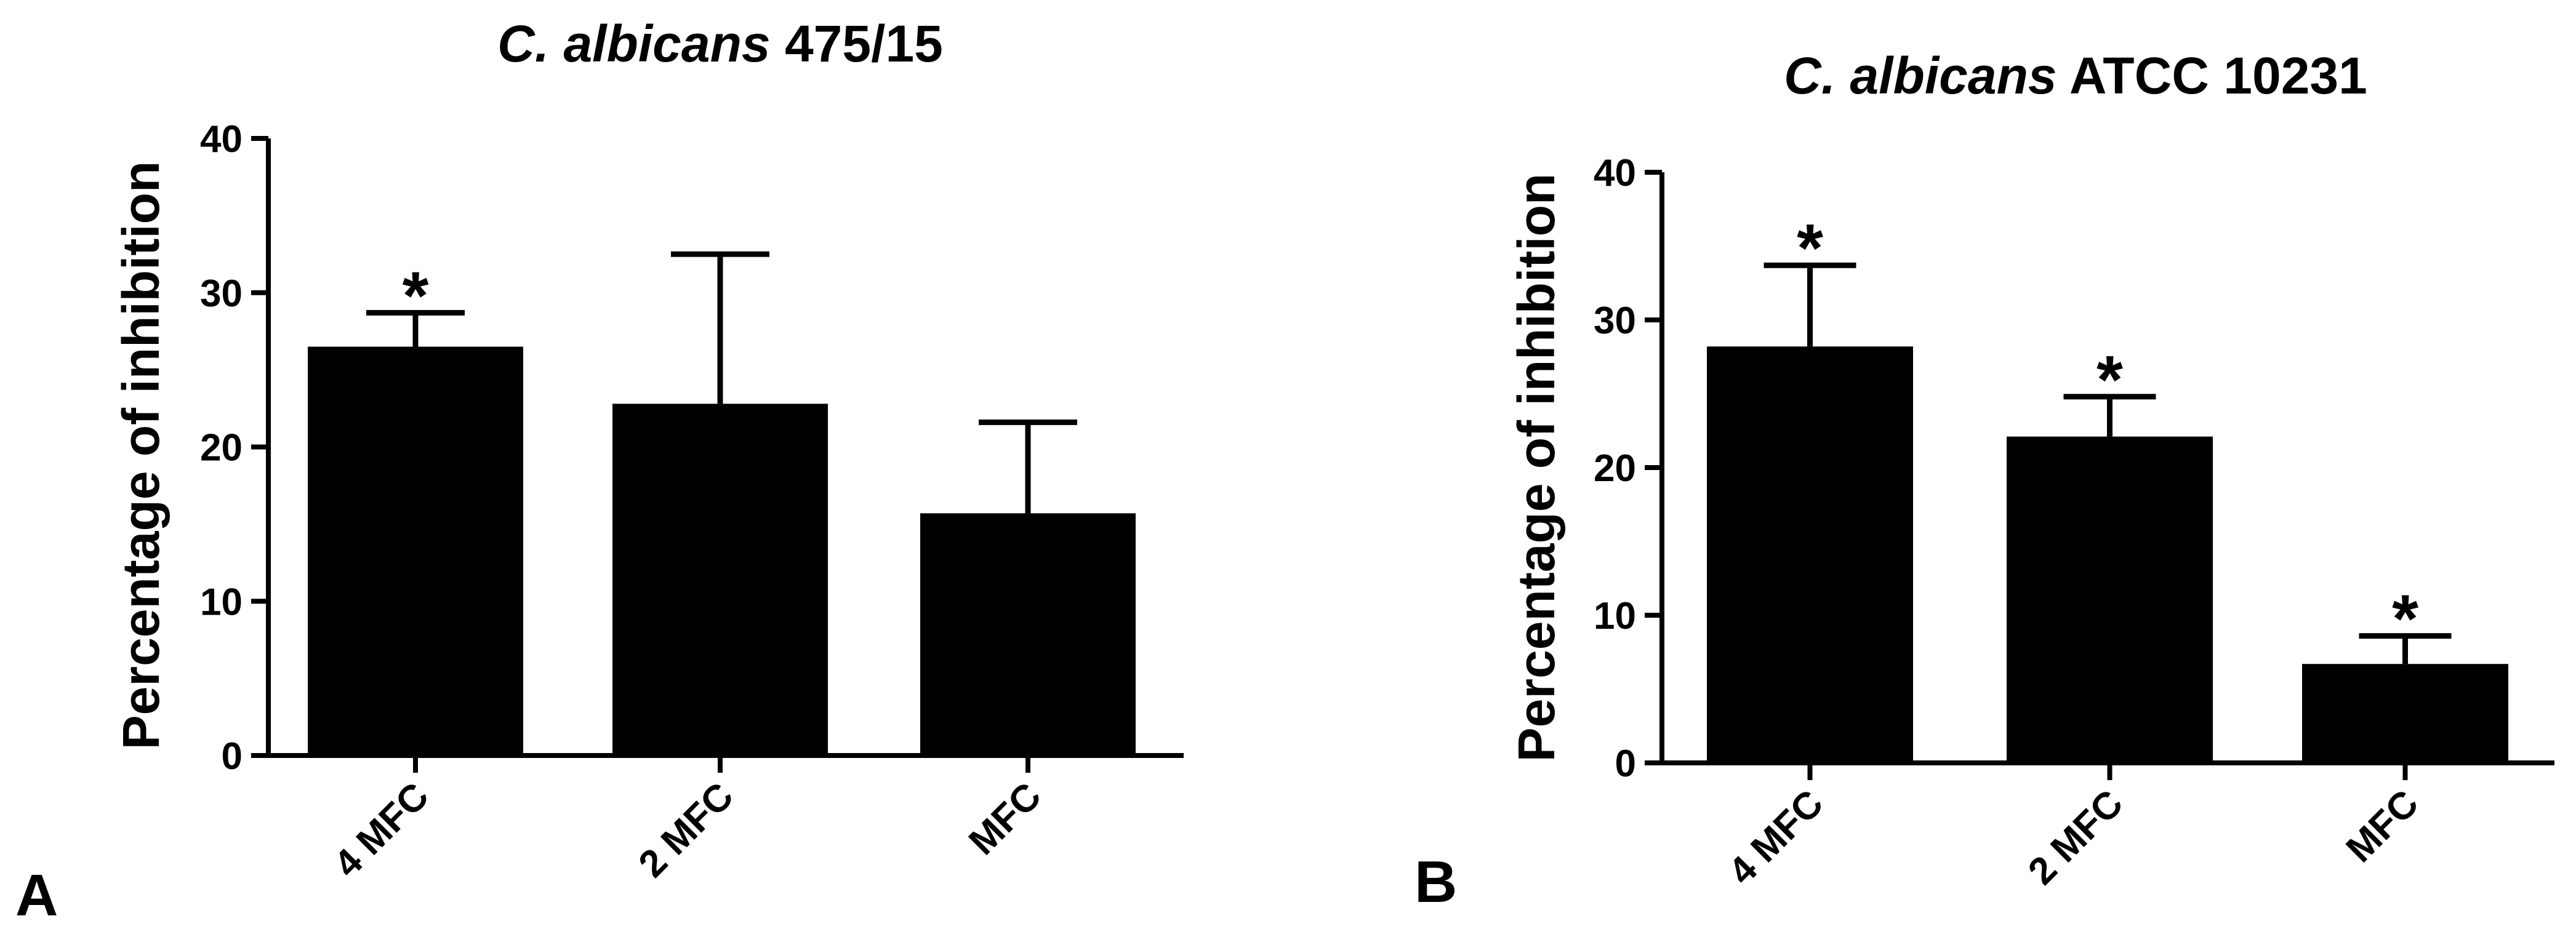 The height and width of the screenshot is (937, 2576). I want to click on significance-star-b-2: *, so click(2405, 619).